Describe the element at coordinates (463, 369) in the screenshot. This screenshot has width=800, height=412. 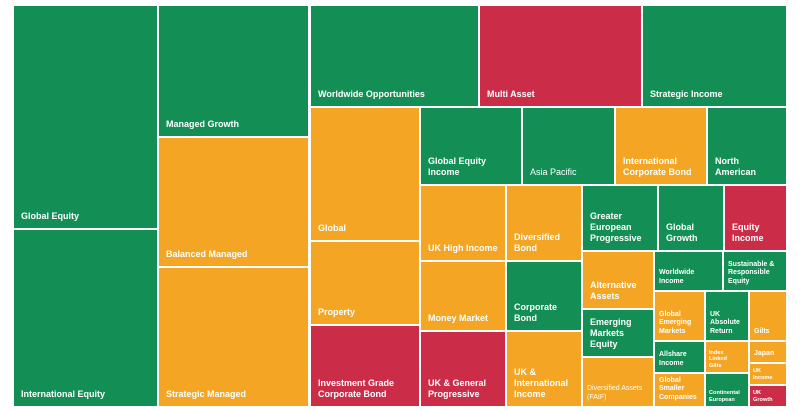
I see `treemap-tile: UK & General Progressive` at that location.